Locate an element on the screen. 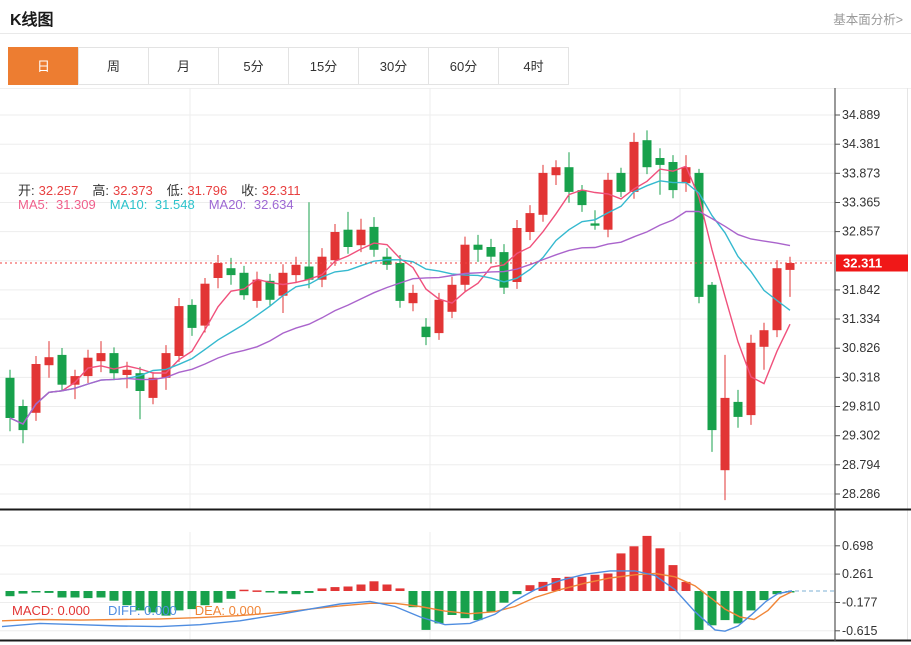  current-price-badge is located at coordinates (872, 263).